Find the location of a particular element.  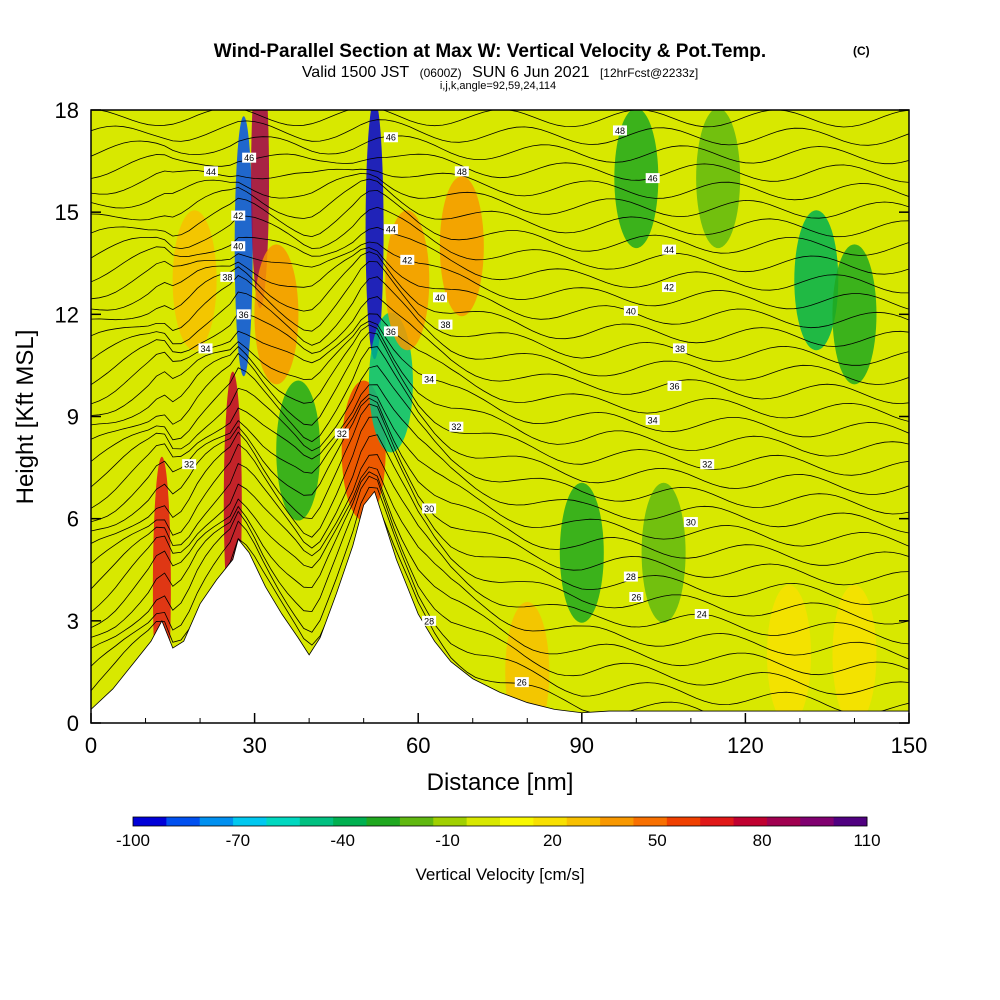

colorbar-tick-label: 110 is located at coordinates (866, 840).